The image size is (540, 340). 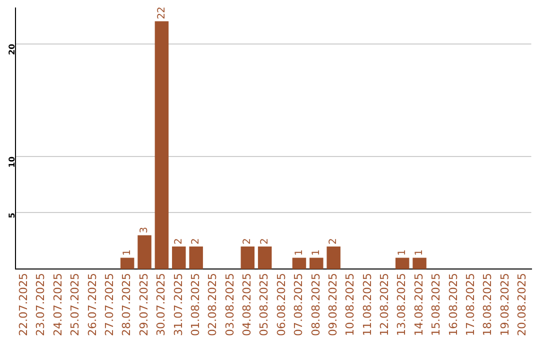 What do you see at coordinates (333, 304) in the screenshot?
I see `x-tick-label: 09.08.2025` at bounding box center [333, 304].